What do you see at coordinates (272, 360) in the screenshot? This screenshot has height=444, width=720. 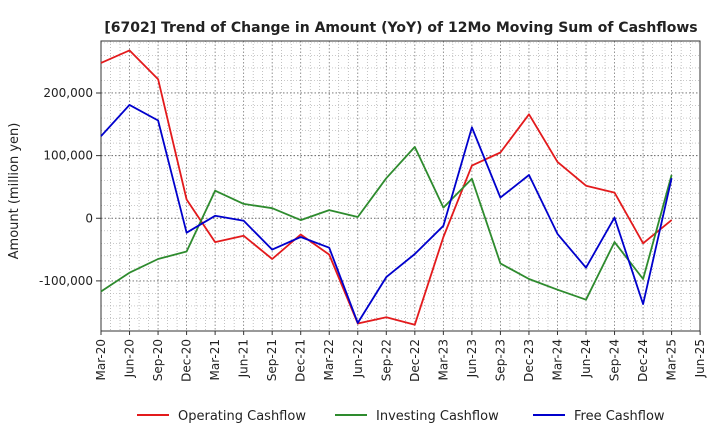 I see `x-tick-label: Sep-21` at bounding box center [272, 360].